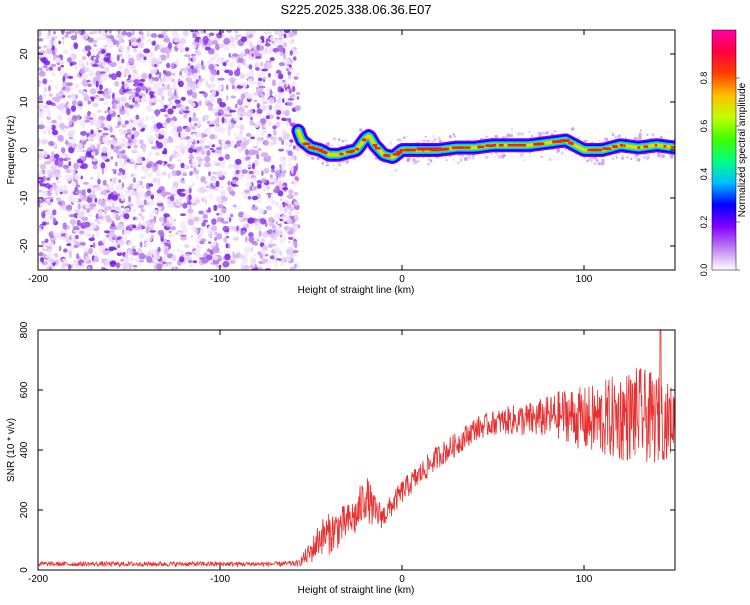  What do you see at coordinates (24, 197) in the screenshot?
I see `y-tick-label: -10` at bounding box center [24, 197].